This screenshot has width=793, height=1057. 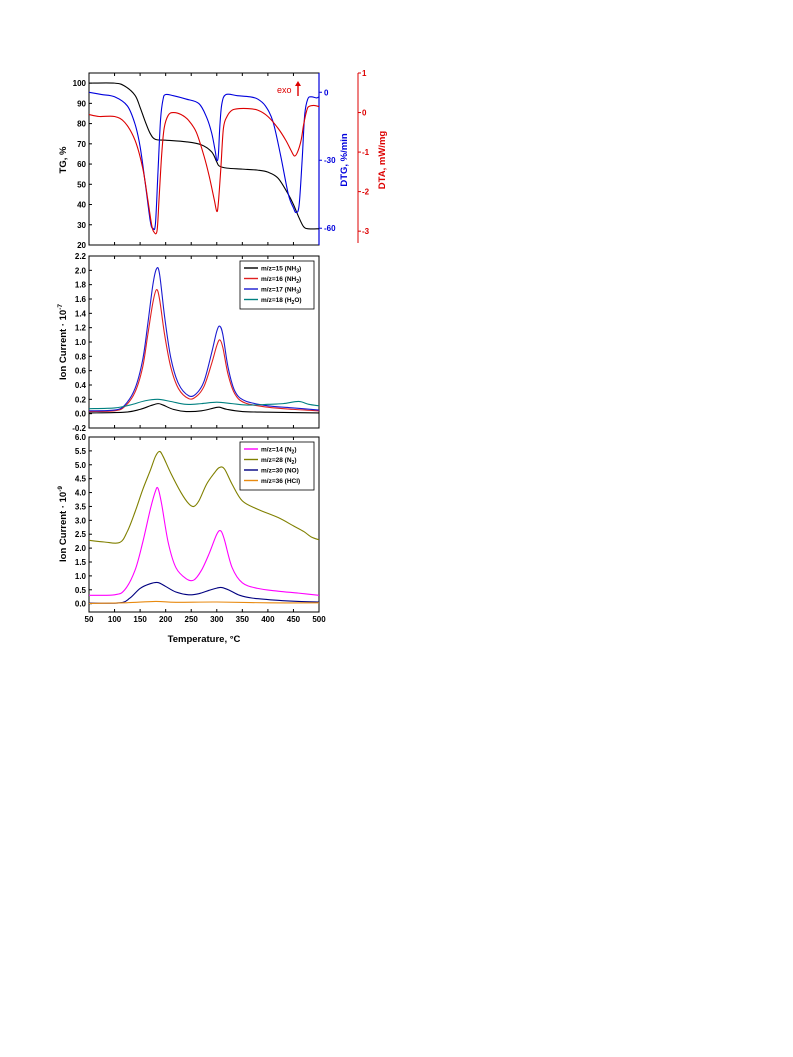 I want to click on y-tick-label: 70, so click(x=81, y=144).